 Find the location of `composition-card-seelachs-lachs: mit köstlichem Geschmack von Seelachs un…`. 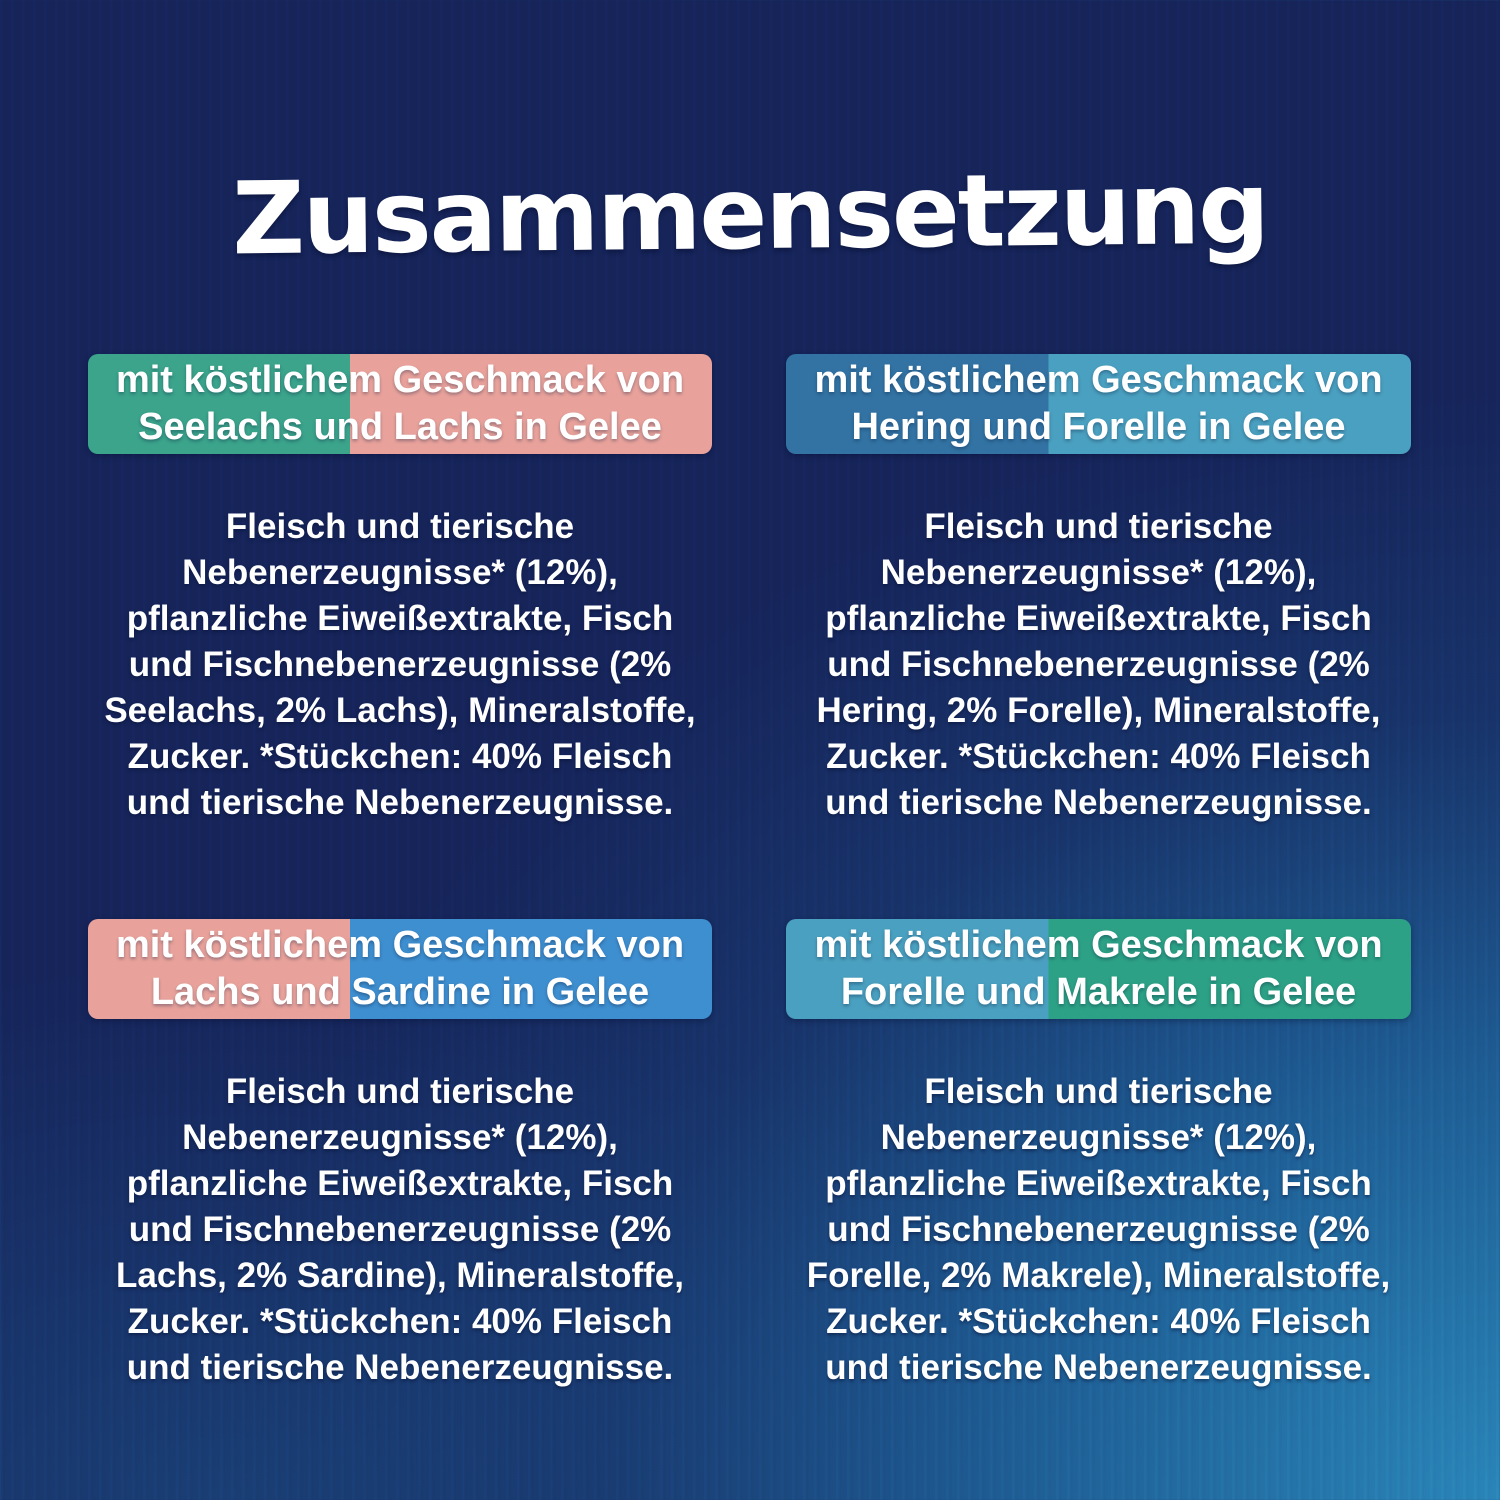

composition-card-seelachs-lachs: mit köstlichem Geschmack von Seelachs un… is located at coordinates (400, 590).